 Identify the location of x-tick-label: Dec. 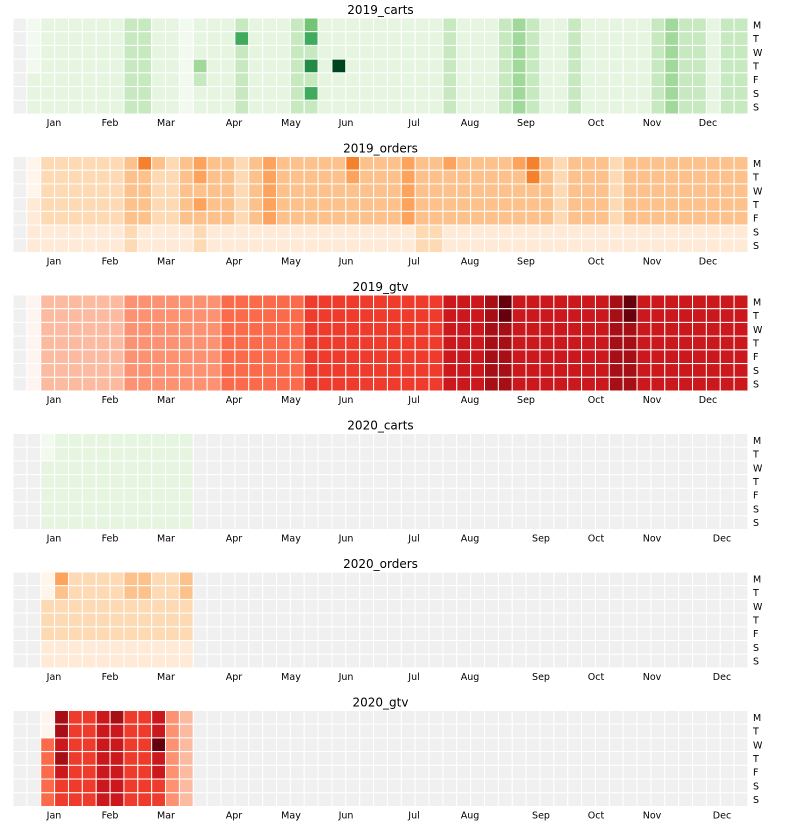
(708, 400).